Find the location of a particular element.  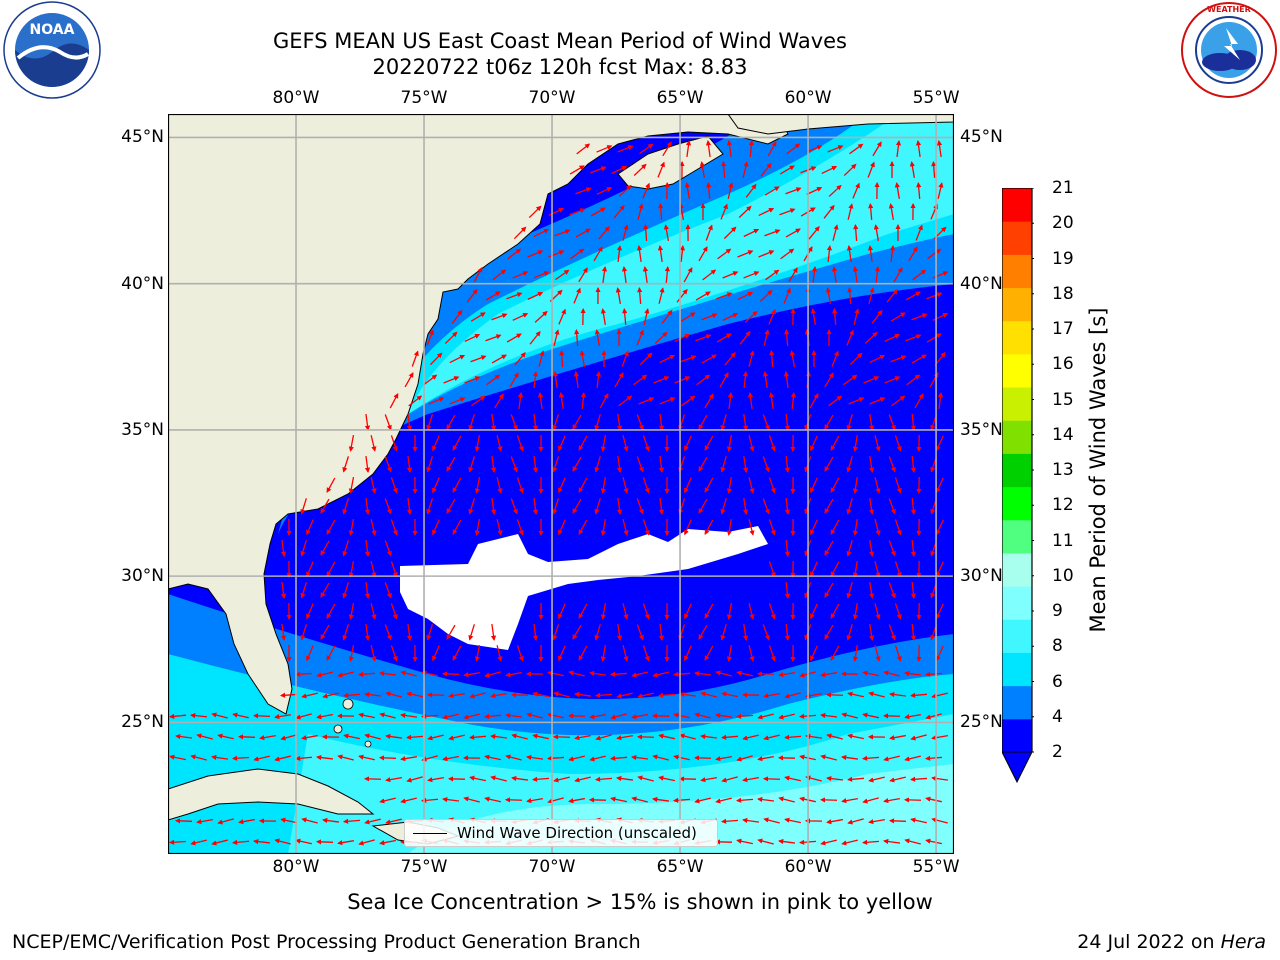

lon-label-bottom: 60°W is located at coordinates (808, 867).